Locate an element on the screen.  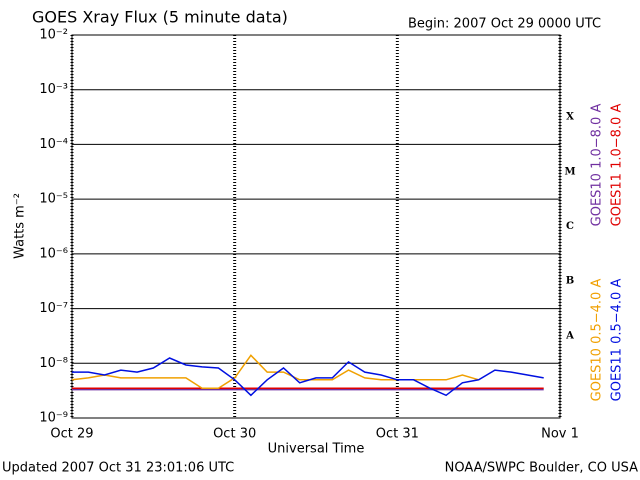
flare-class: A is located at coordinates (569, 335).